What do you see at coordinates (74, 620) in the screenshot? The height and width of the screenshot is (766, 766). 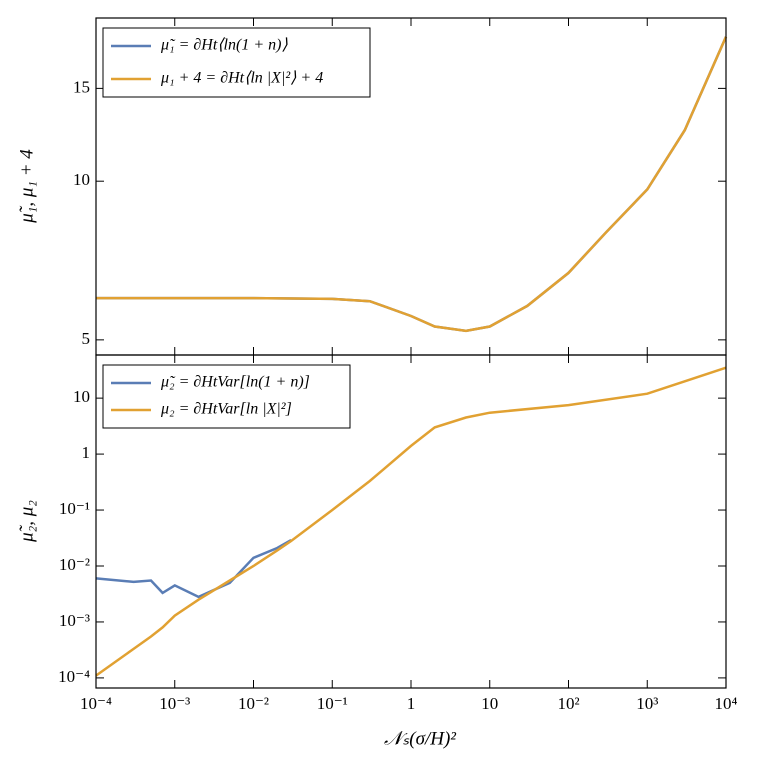 I see `y-tick-label: 10⁻³` at bounding box center [74, 620].